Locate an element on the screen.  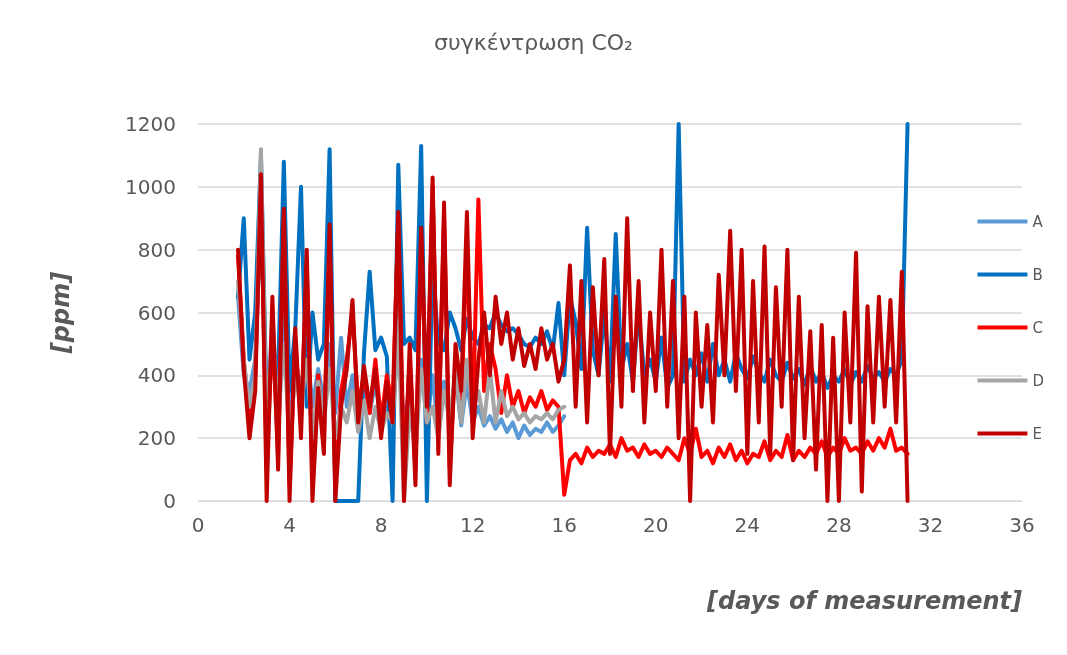
y-tick-label: 400 is located at coordinates (156, 375).